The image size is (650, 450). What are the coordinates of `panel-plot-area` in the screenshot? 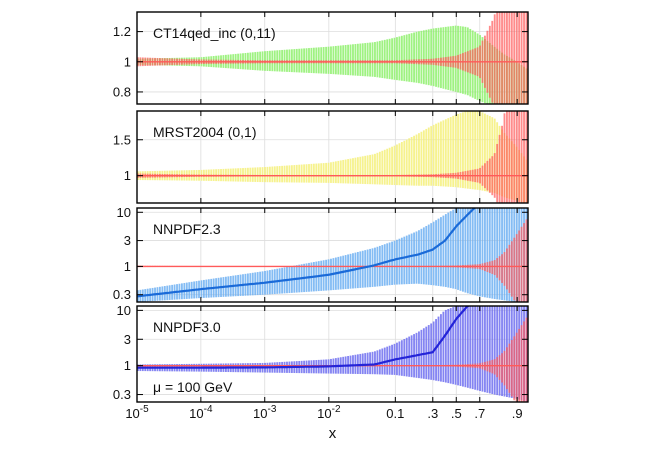 It's located at (332, 157).